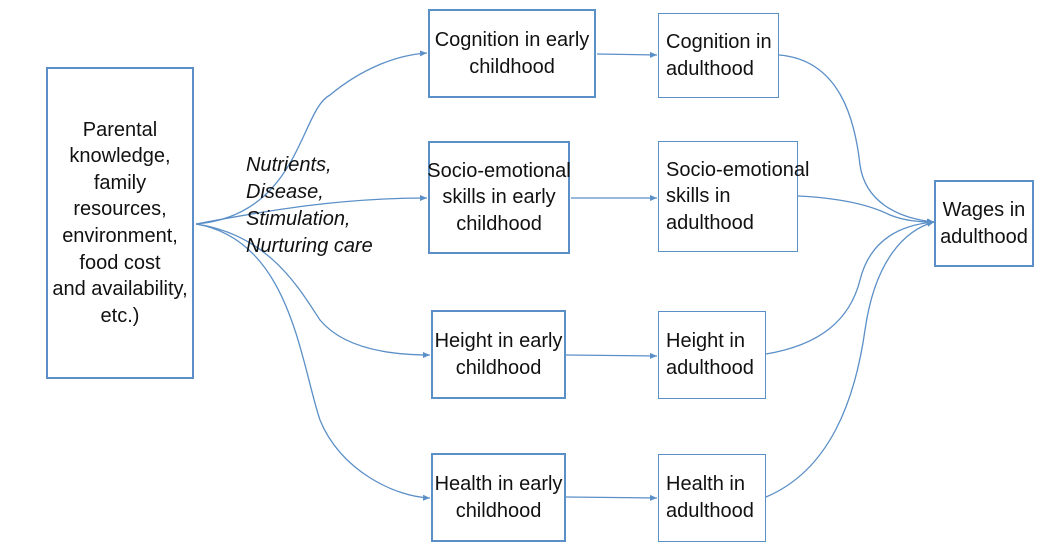 This screenshot has height=554, width=1054. What do you see at coordinates (611, 497) in the screenshot?
I see `arrow-health-early-to-adult` at bounding box center [611, 497].